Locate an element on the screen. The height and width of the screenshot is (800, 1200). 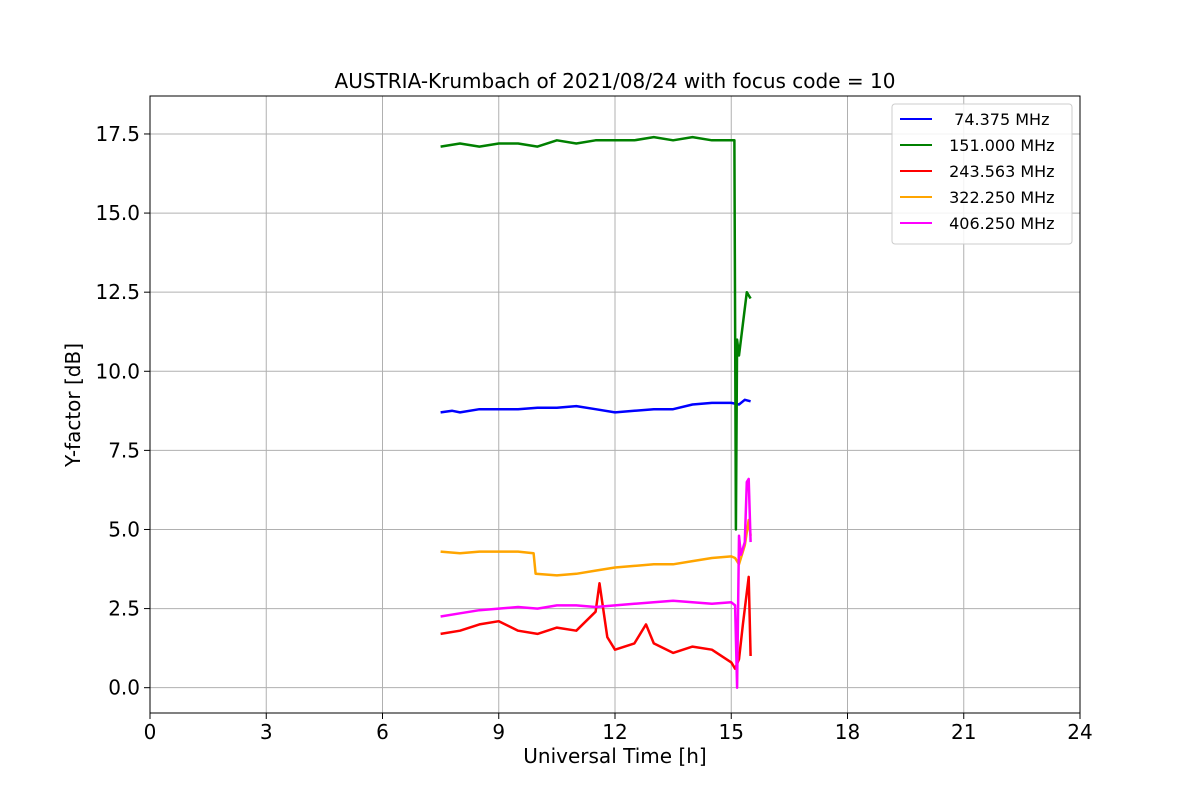
y-tick-label: 7.5 is located at coordinates (124, 450).